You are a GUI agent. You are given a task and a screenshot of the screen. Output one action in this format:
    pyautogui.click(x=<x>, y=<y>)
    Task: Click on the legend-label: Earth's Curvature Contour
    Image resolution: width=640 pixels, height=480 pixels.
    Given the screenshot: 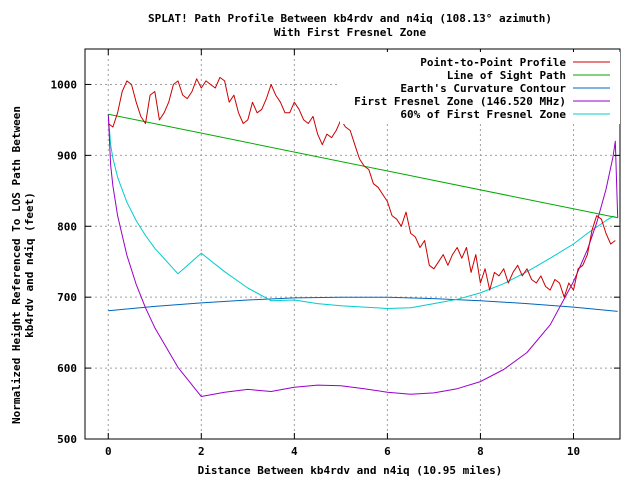 What is the action you would take?
    pyautogui.click(x=483, y=88)
    